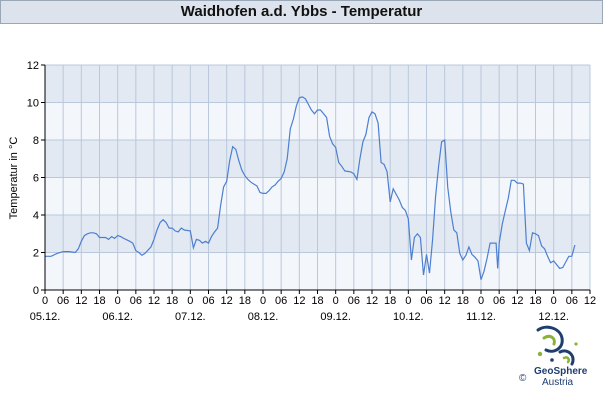 The image size is (603, 400). What do you see at coordinates (553, 317) in the screenshot?
I see `day-label: 12.12.` at bounding box center [553, 317].